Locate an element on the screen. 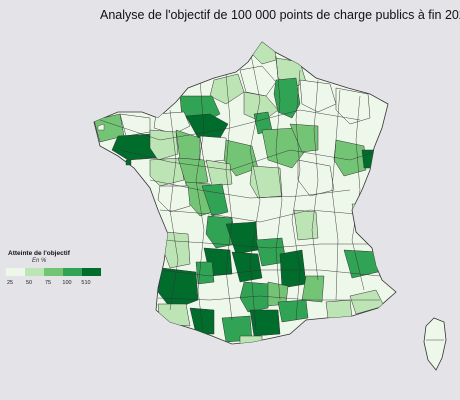 The width and height of the screenshot is (460, 400). legend-subtitle: En % is located at coordinates (39, 261).